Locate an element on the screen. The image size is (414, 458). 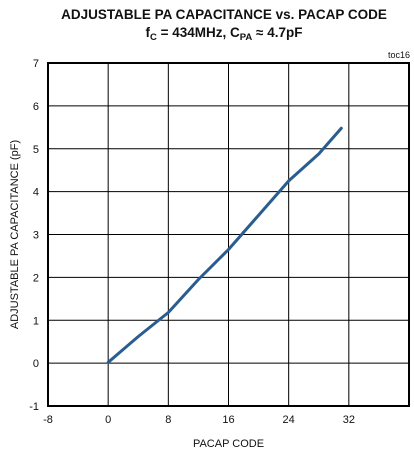
subtitle-part-0: f is located at coordinates (148, 32).